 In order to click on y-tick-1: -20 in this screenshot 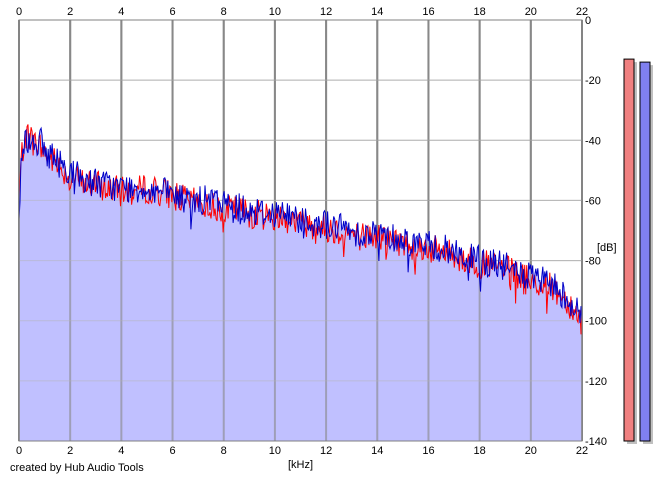, I will do `click(593, 81)`.